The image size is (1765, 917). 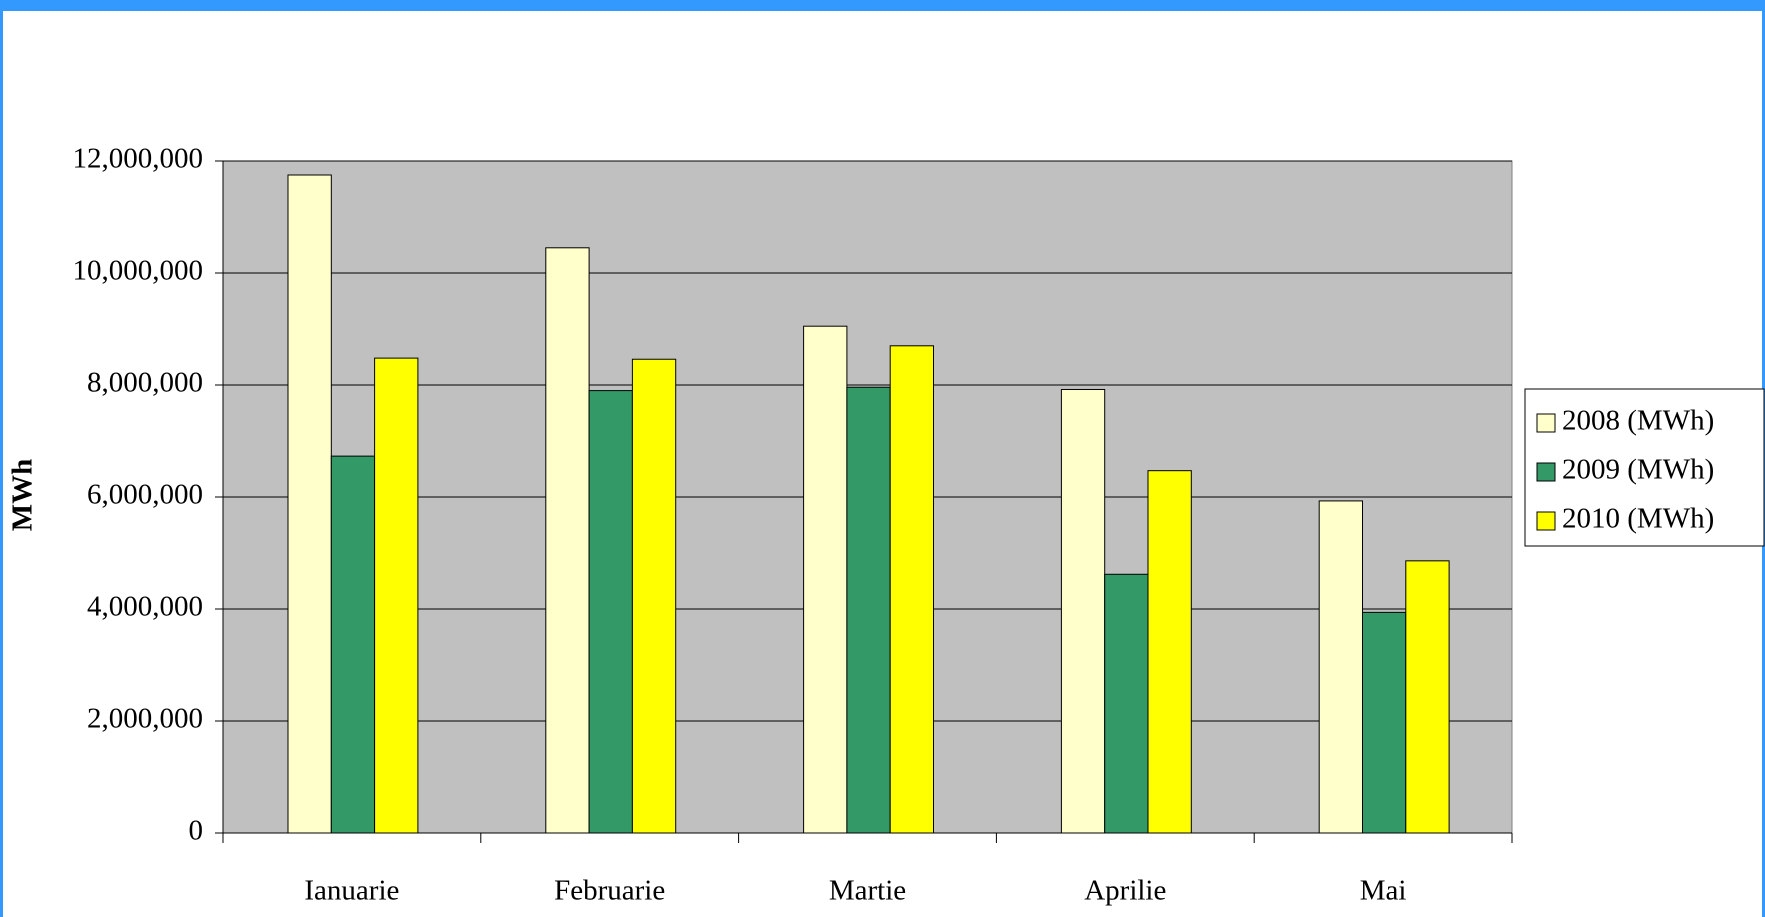 I want to click on y-tick-label: 10,000,000, so click(x=138, y=271).